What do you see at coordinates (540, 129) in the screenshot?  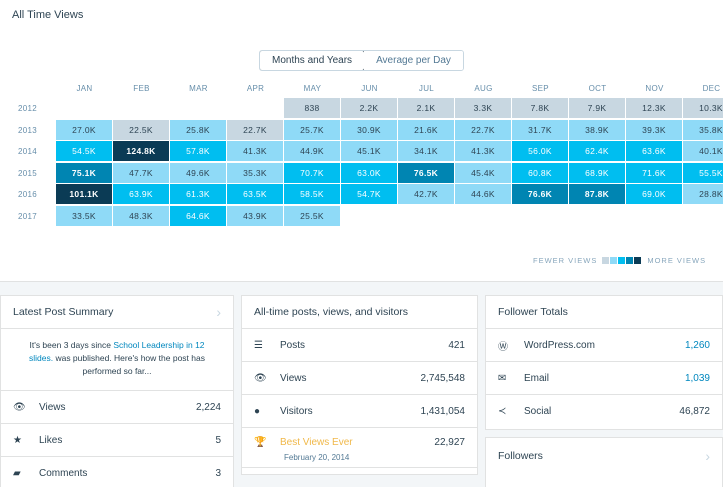 I see `heatmap-cell: 31.7K` at bounding box center [540, 129].